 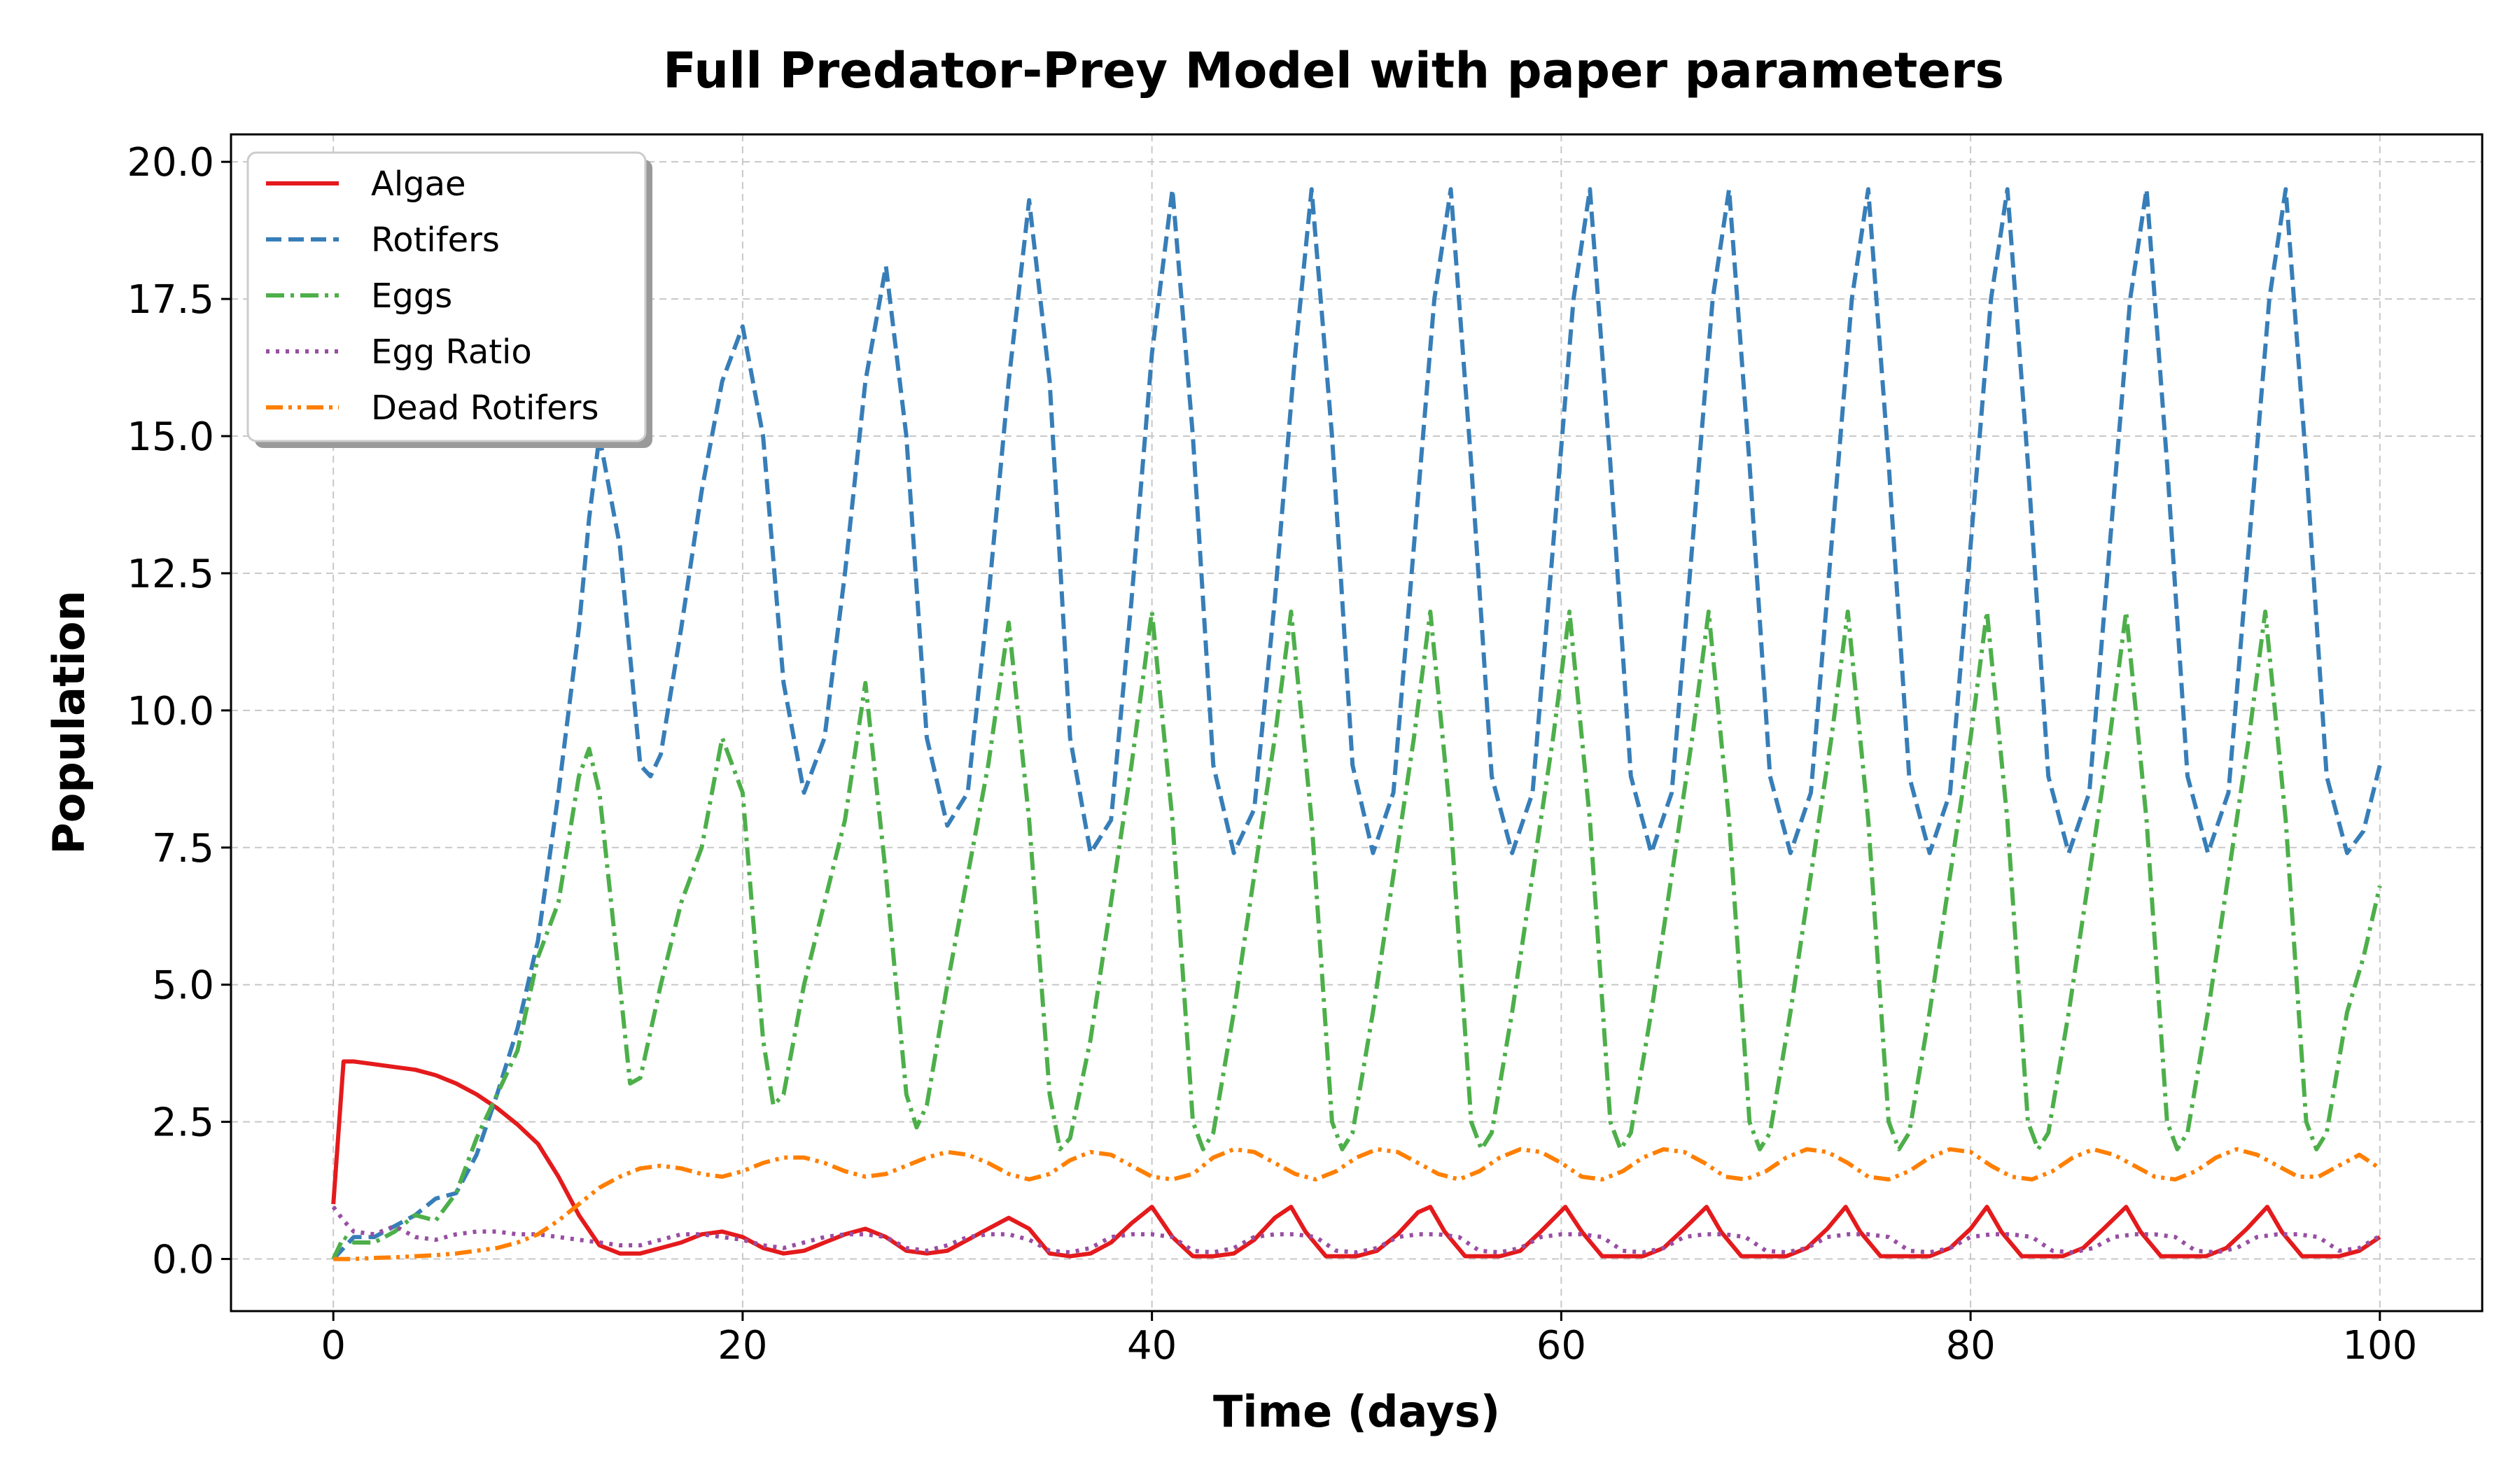 What do you see at coordinates (1369, 1339) in the screenshot?
I see `x-axis-ticks: 0 20 40 60 80 100` at bounding box center [1369, 1339].